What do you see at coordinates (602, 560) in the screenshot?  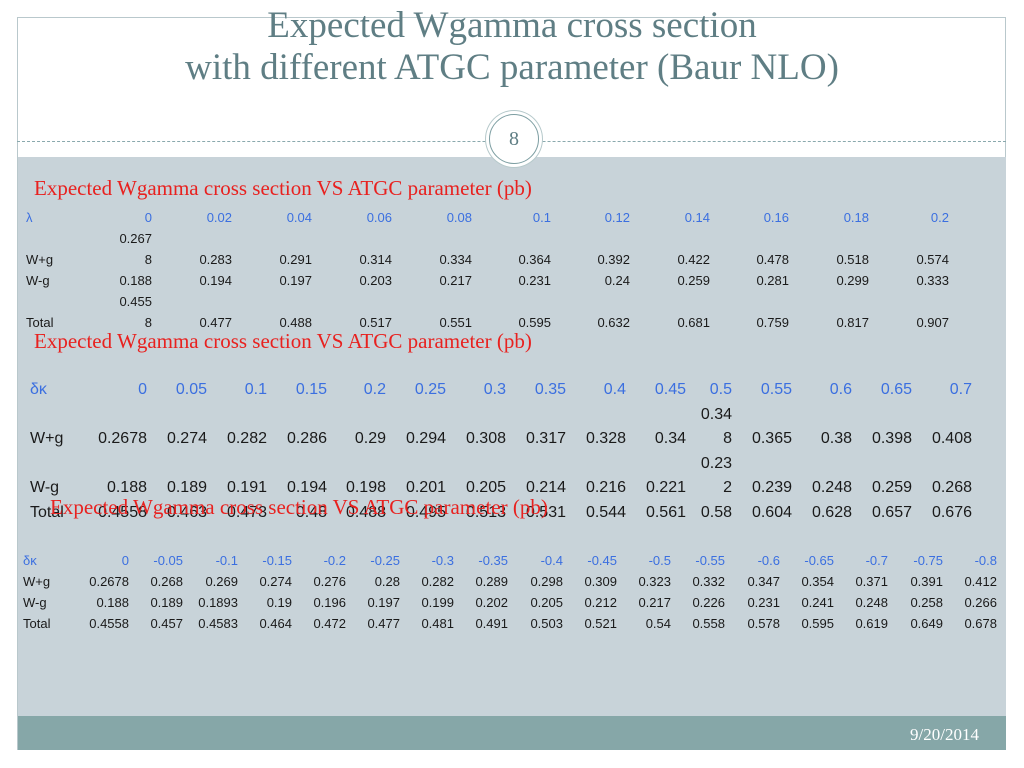 I see `parameter-value: -0.45` at bounding box center [602, 560].